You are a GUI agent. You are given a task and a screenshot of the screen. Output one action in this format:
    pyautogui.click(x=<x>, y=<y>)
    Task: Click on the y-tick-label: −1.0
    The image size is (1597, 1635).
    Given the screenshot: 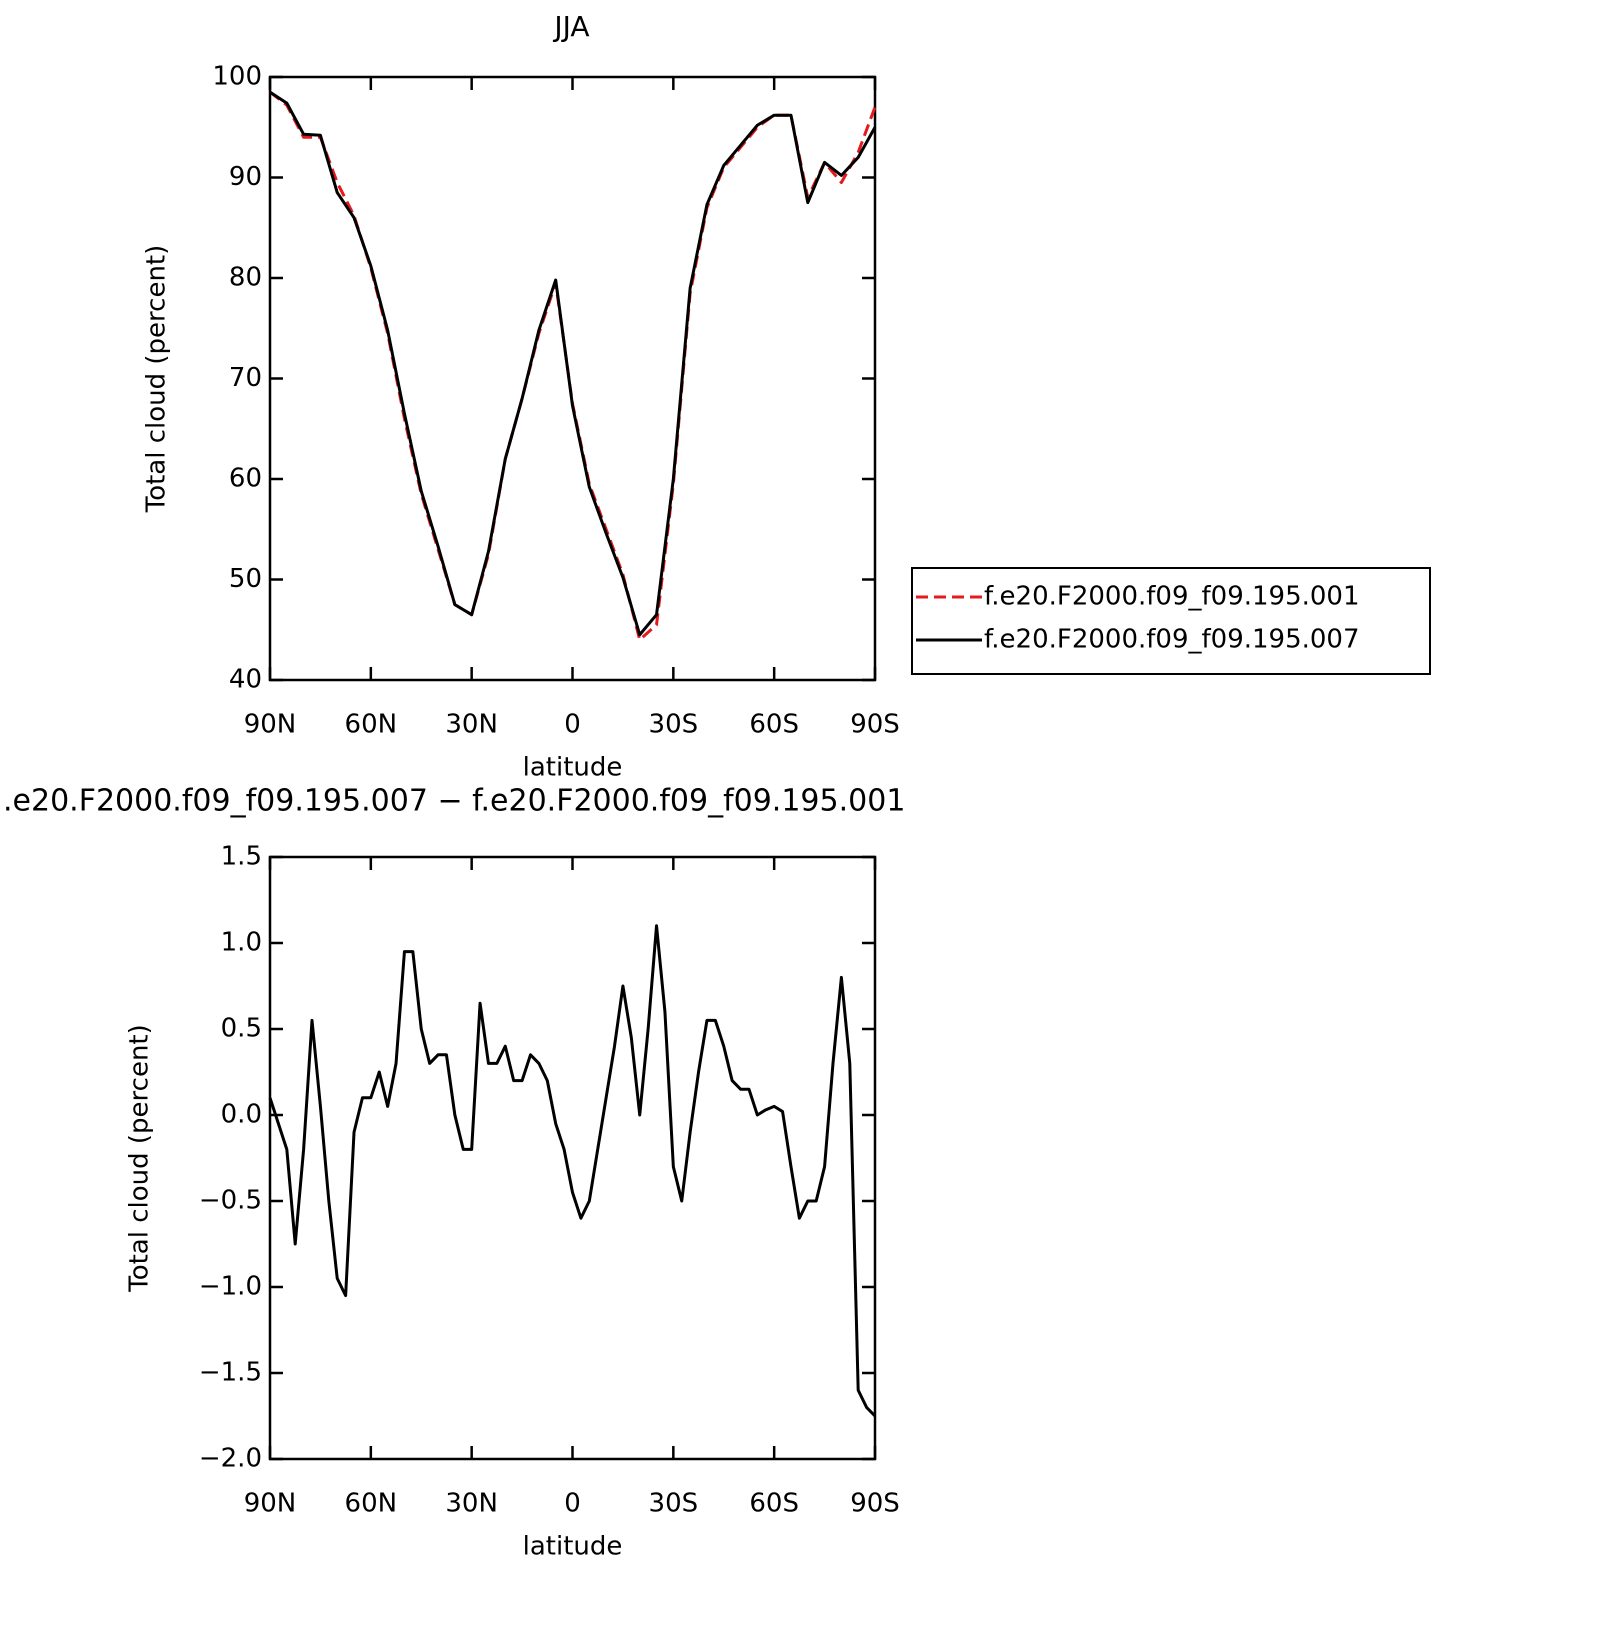 What is the action you would take?
    pyautogui.click(x=230, y=1287)
    